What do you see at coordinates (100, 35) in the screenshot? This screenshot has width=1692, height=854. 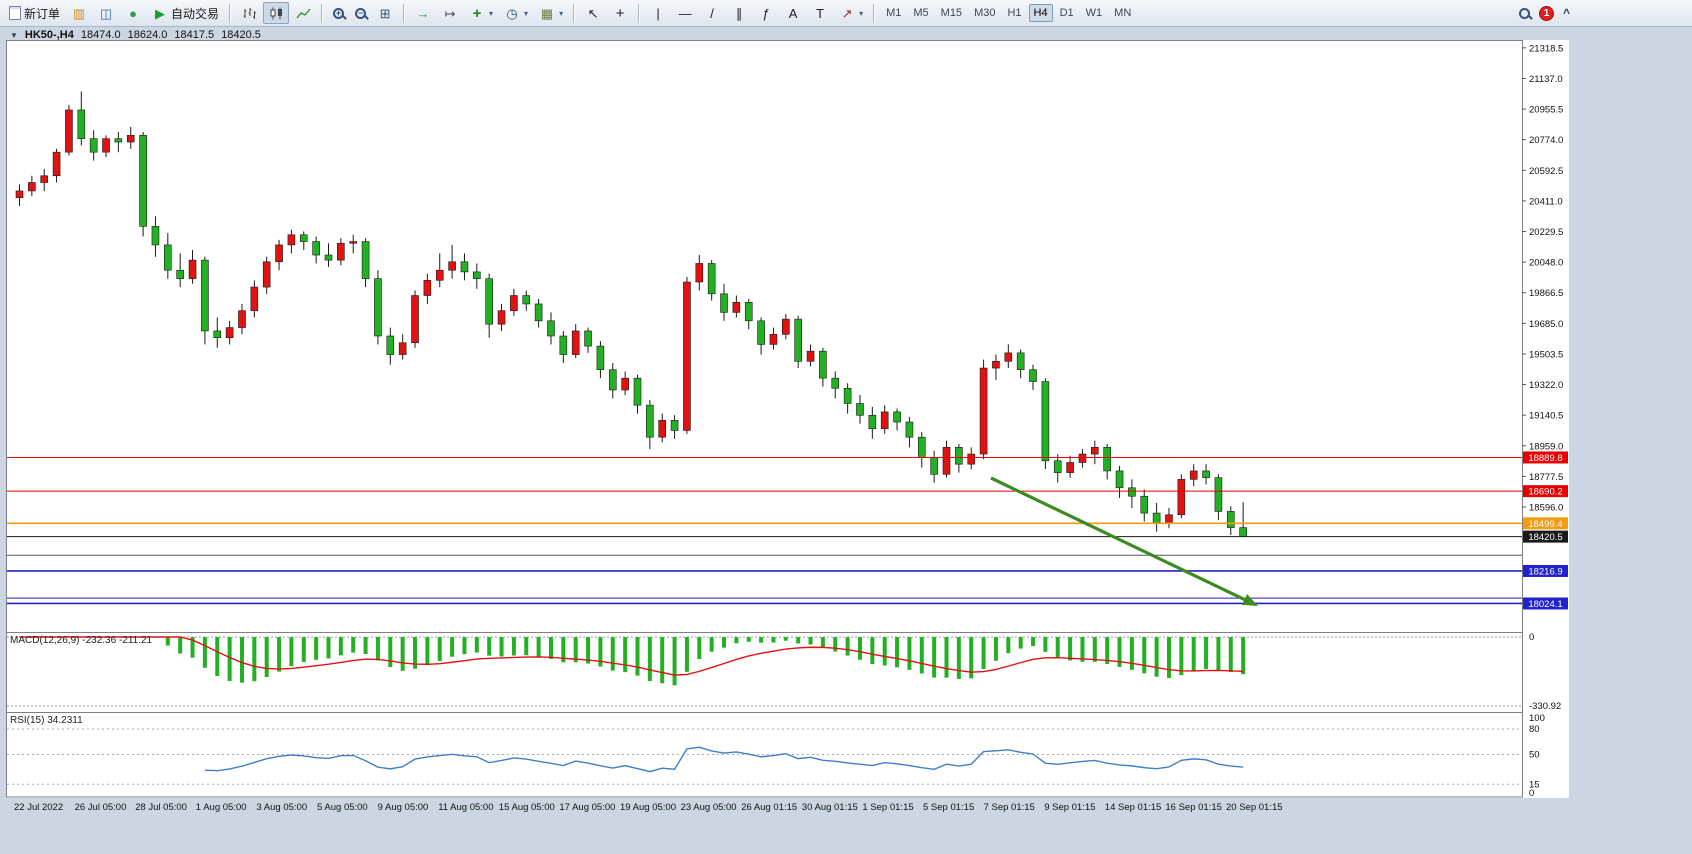 I see `chart-open-value: 18474.0` at bounding box center [100, 35].